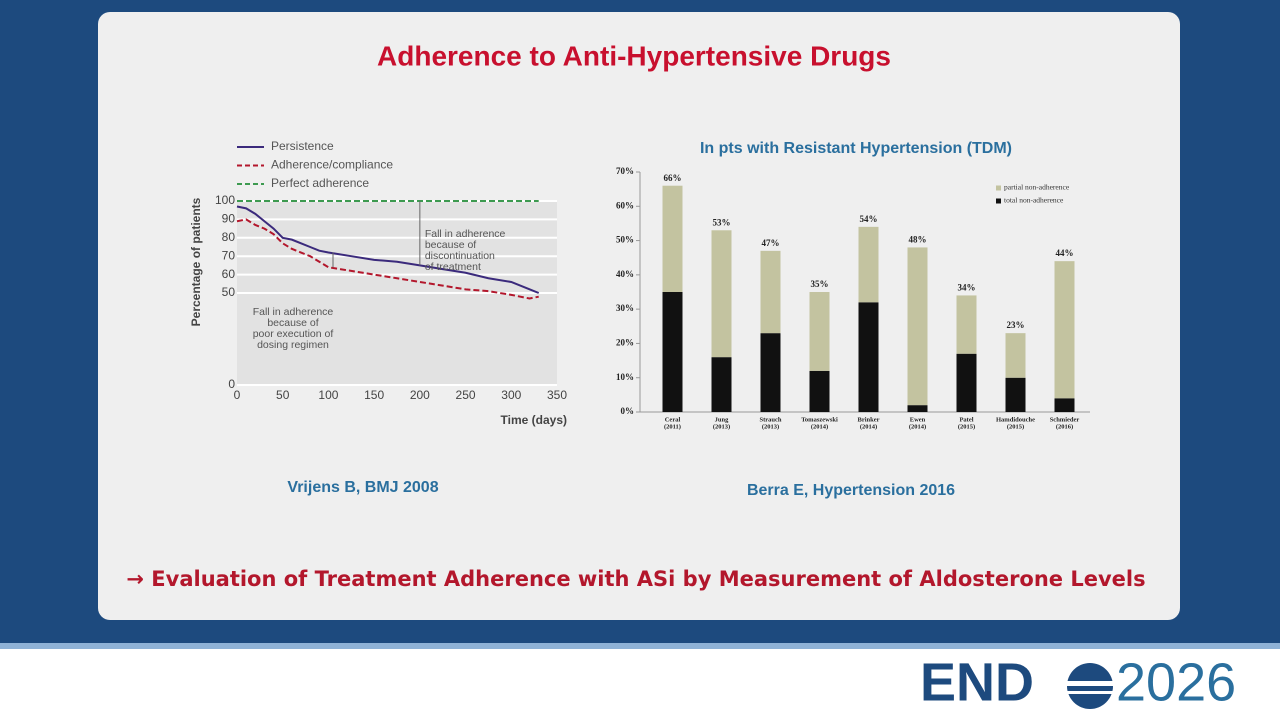 The image size is (1280, 725). I want to click on chart-title: In pts with Resistant Hypertension (TDM), so click(856, 148).